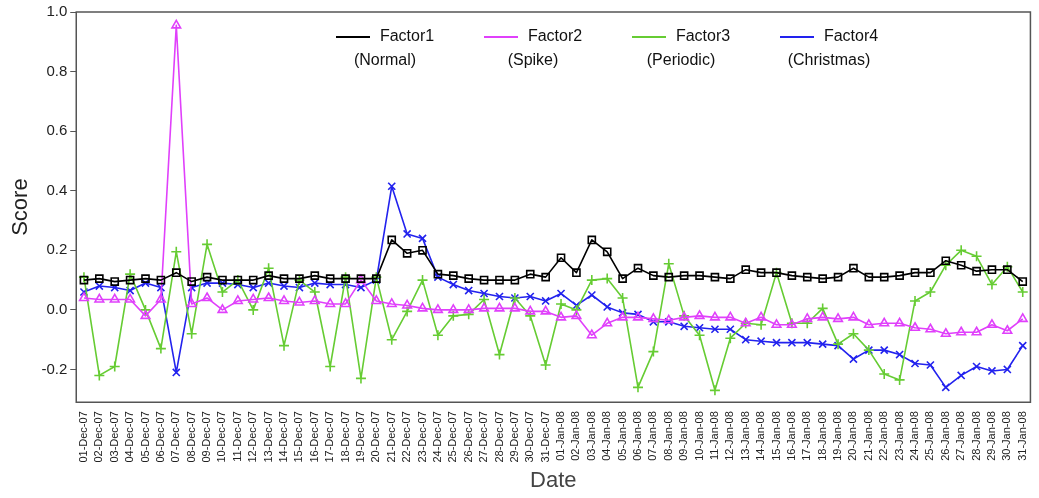 The width and height of the screenshot is (1039, 498). What do you see at coordinates (144, 437) in the screenshot?
I see `x-tick-label: 05-Dec-07` at bounding box center [144, 437].